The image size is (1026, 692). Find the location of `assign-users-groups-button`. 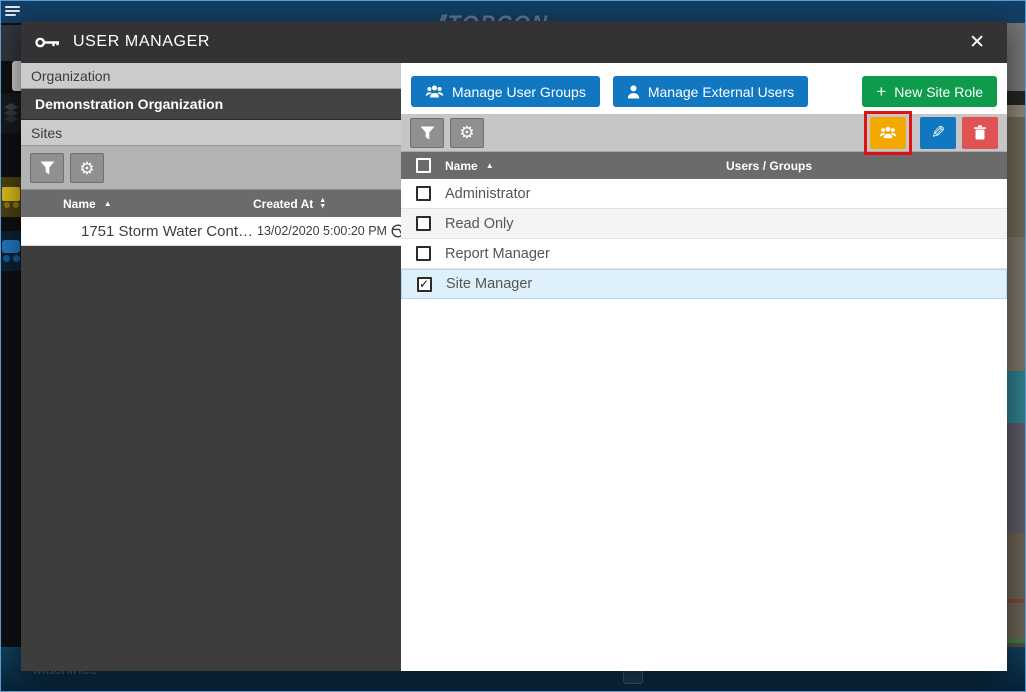

assign-users-groups-button is located at coordinates (888, 132).